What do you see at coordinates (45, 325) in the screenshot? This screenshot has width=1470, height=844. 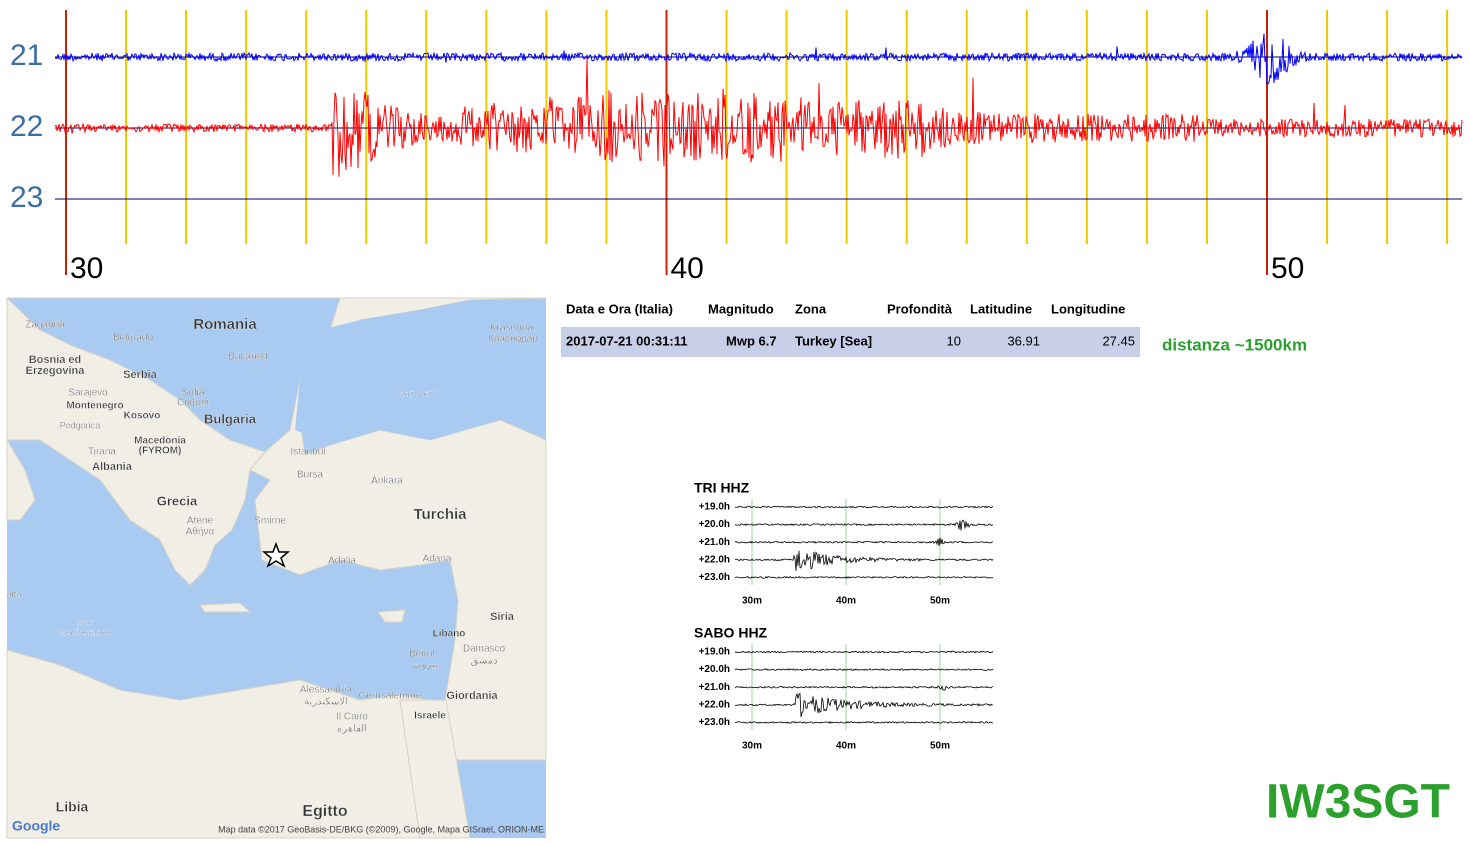 I see `map-label: Zagabria` at bounding box center [45, 325].